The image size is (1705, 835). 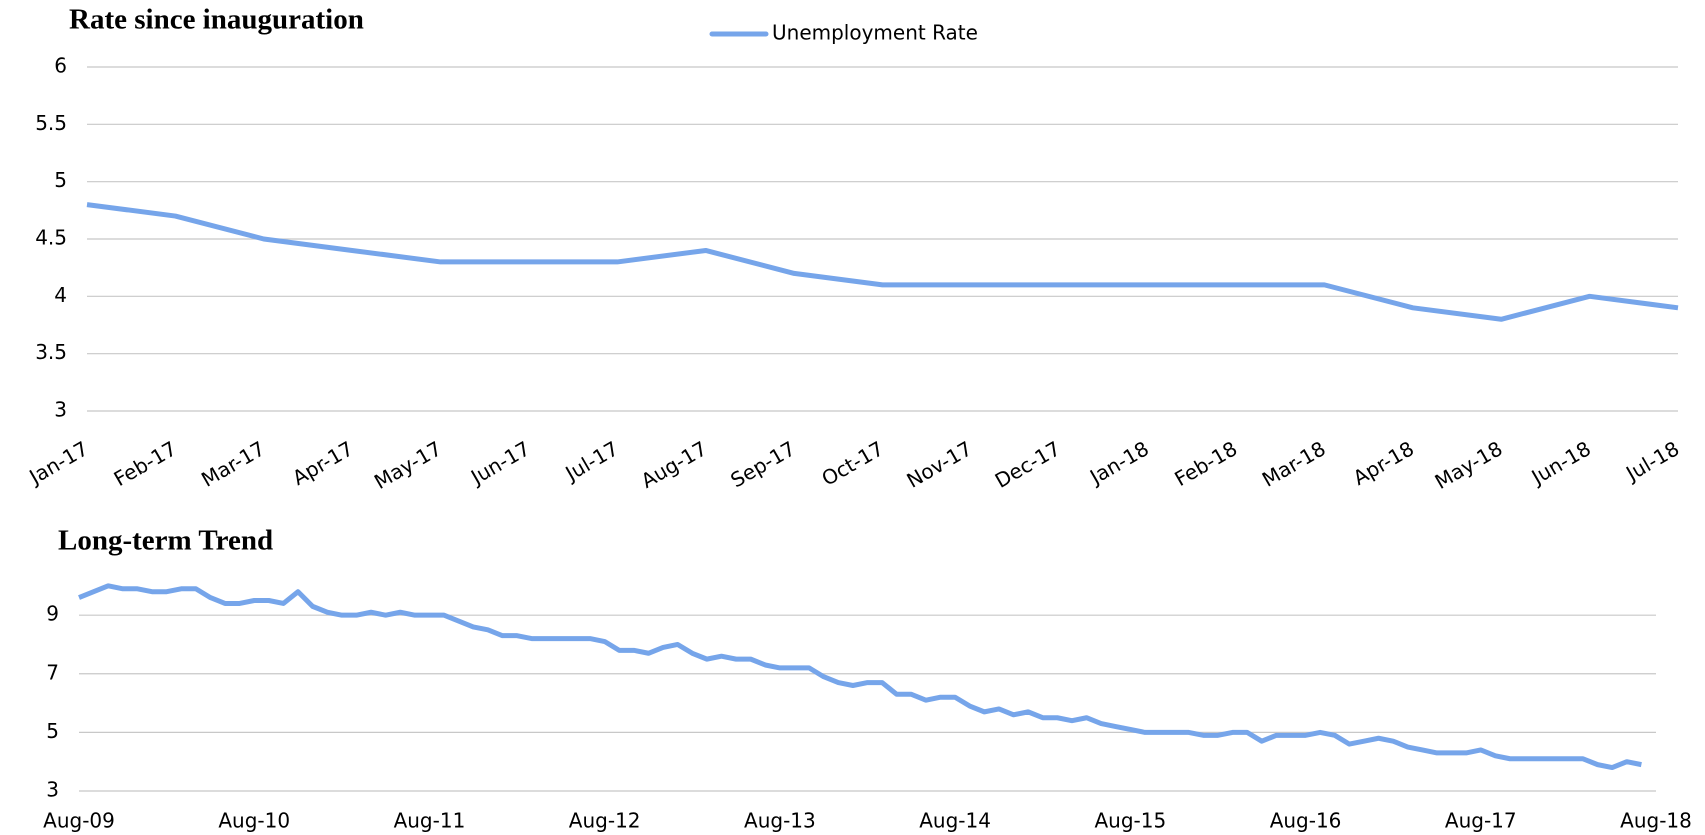 I want to click on x-tick-label: Feb-18, so click(x=1205, y=463).